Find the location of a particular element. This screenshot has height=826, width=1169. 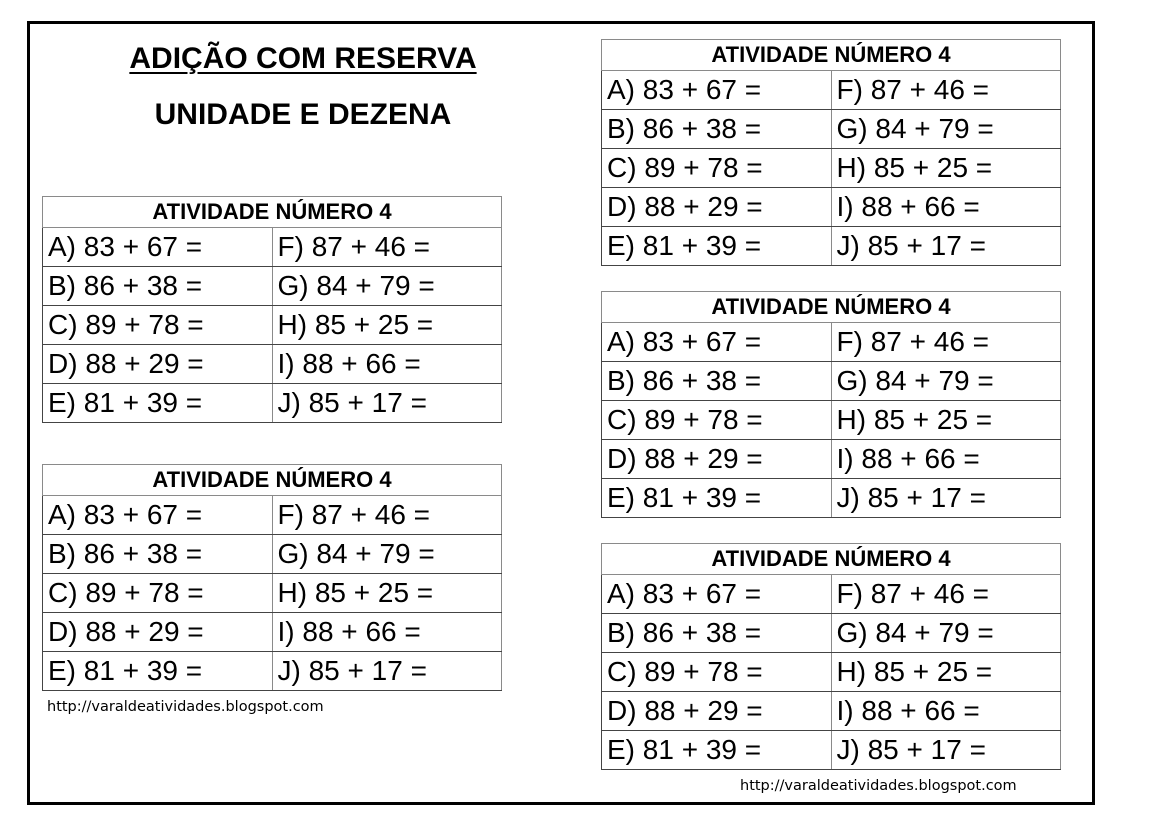

worksheet-subtitle: UNIDADE E DEZENA is located at coordinates (303, 114).